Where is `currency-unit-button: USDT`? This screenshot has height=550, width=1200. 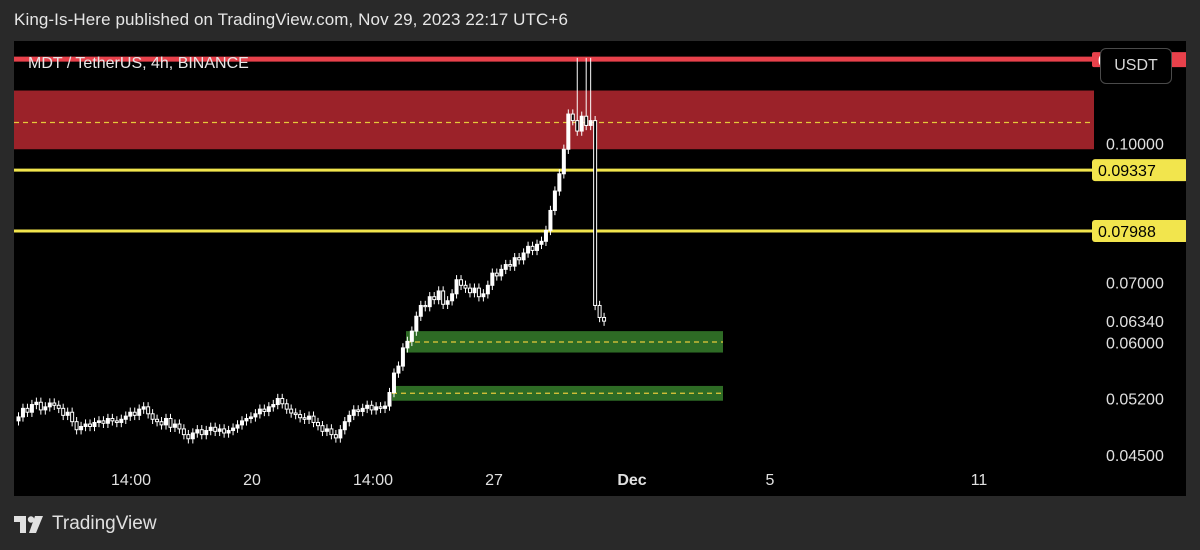
currency-unit-button: USDT is located at coordinates (1136, 66).